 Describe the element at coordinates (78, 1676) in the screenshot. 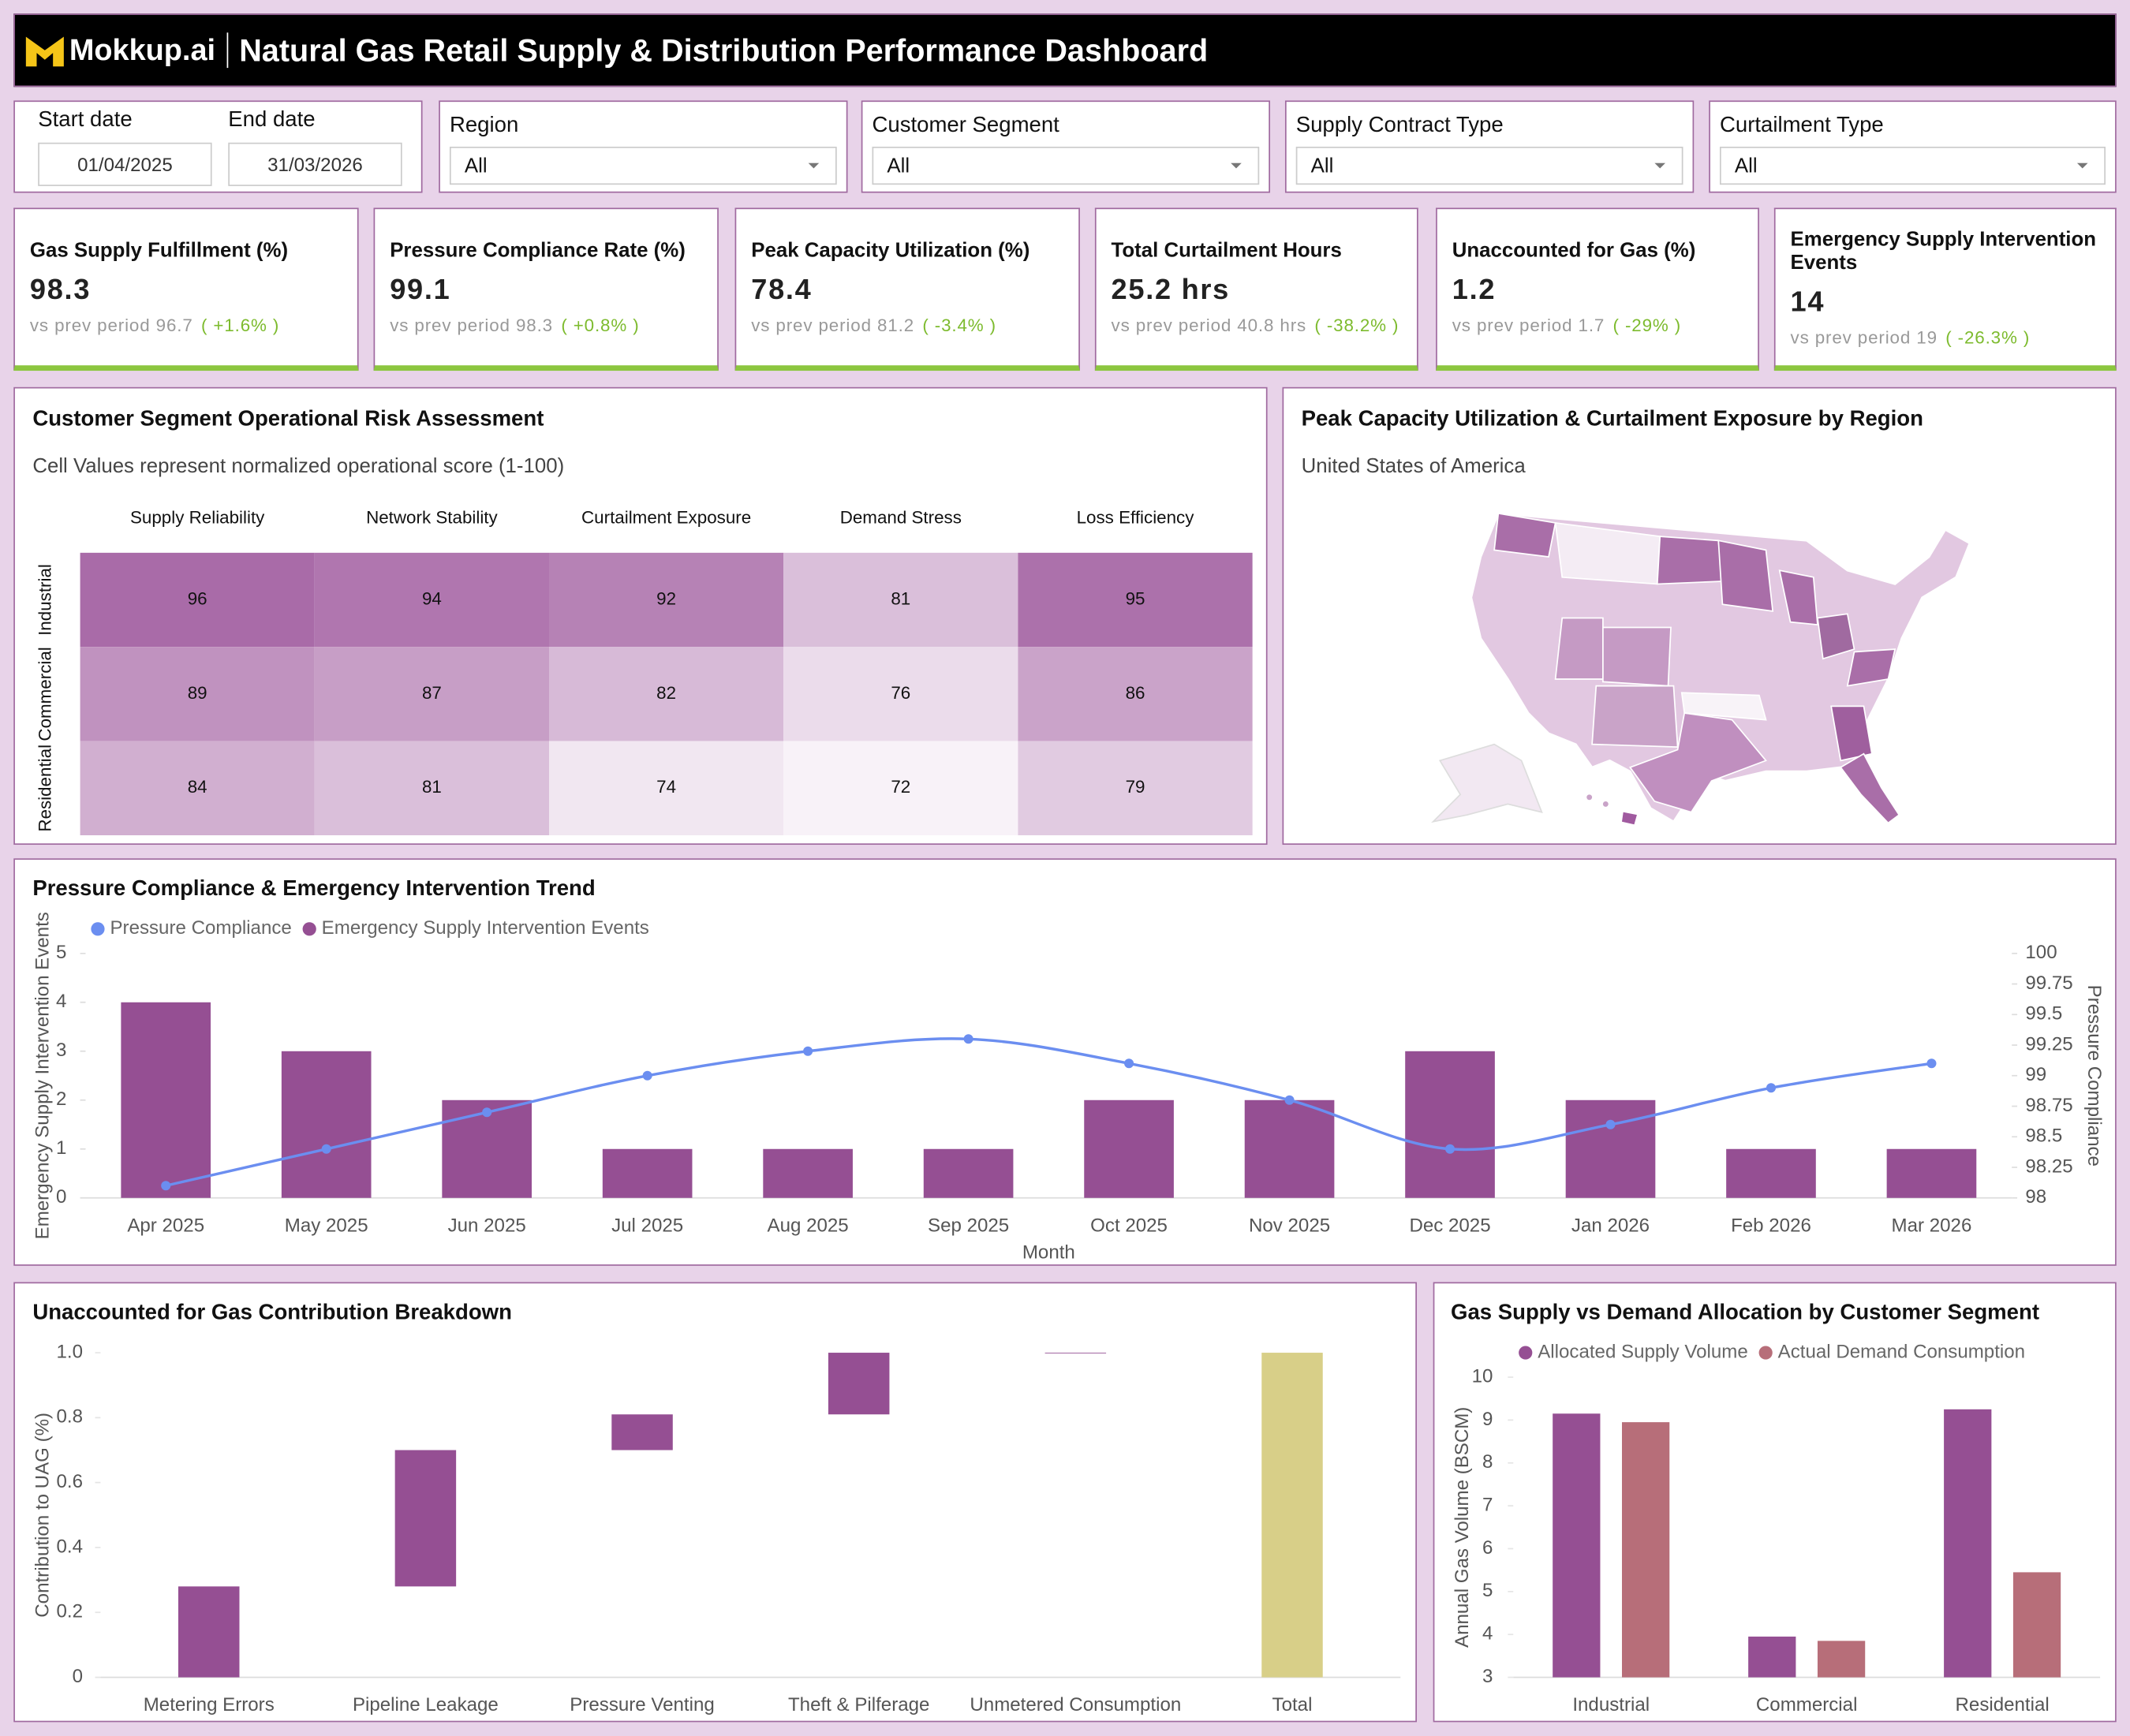

I see `y-tick-label: 0` at that location.